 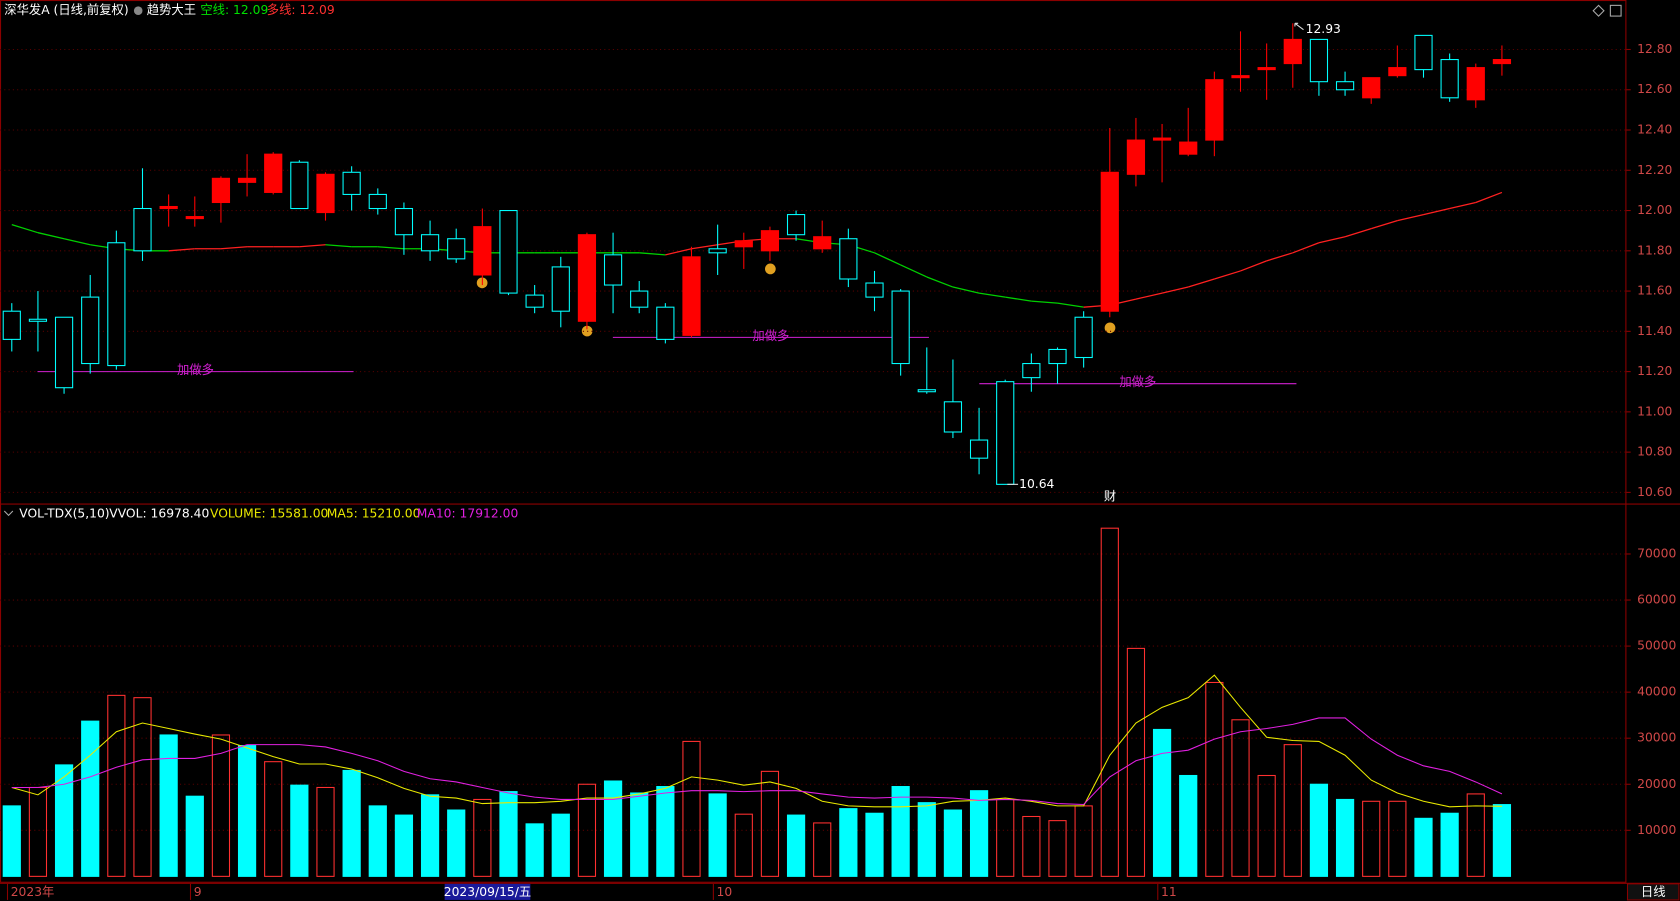 I want to click on y-tick-label: 11.40, so click(x=1654, y=331).